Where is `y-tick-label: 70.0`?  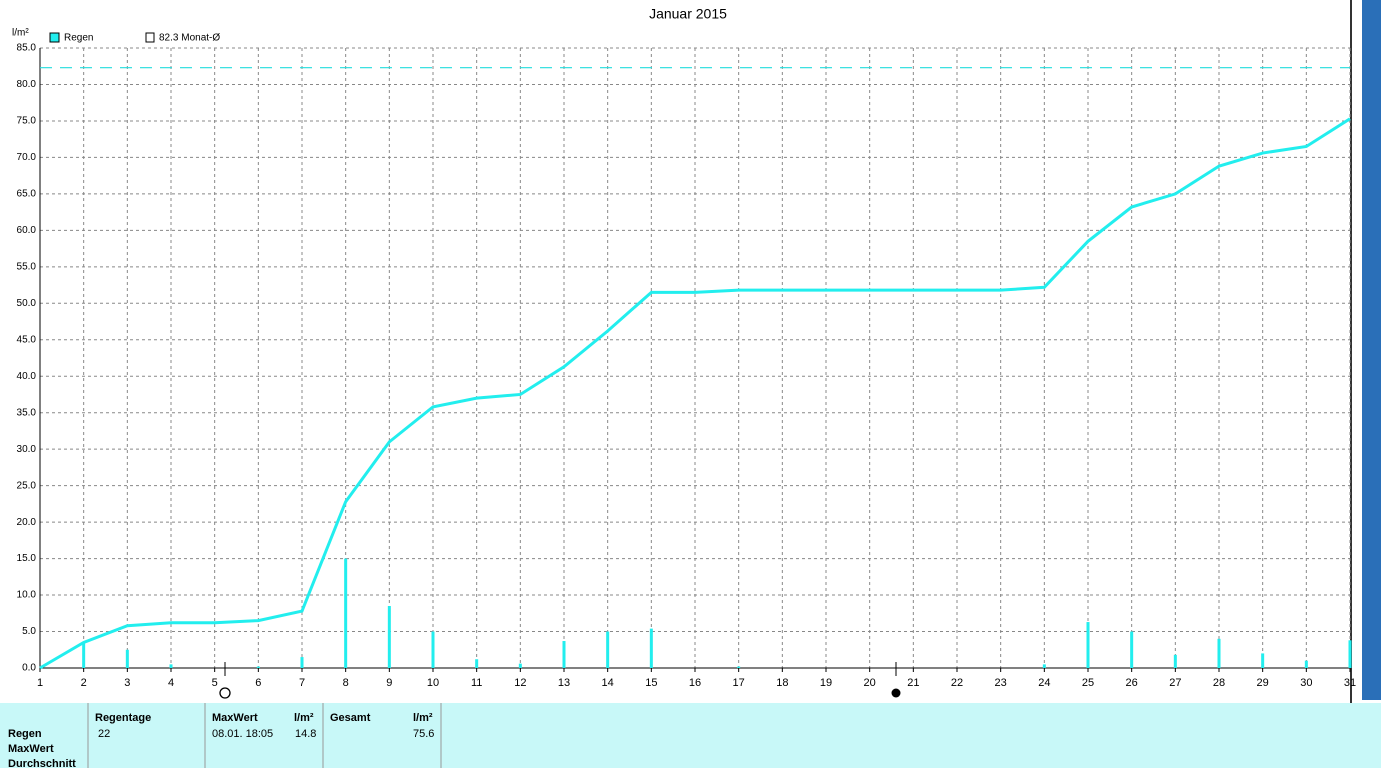
y-tick-label: 70.0 is located at coordinates (27, 157).